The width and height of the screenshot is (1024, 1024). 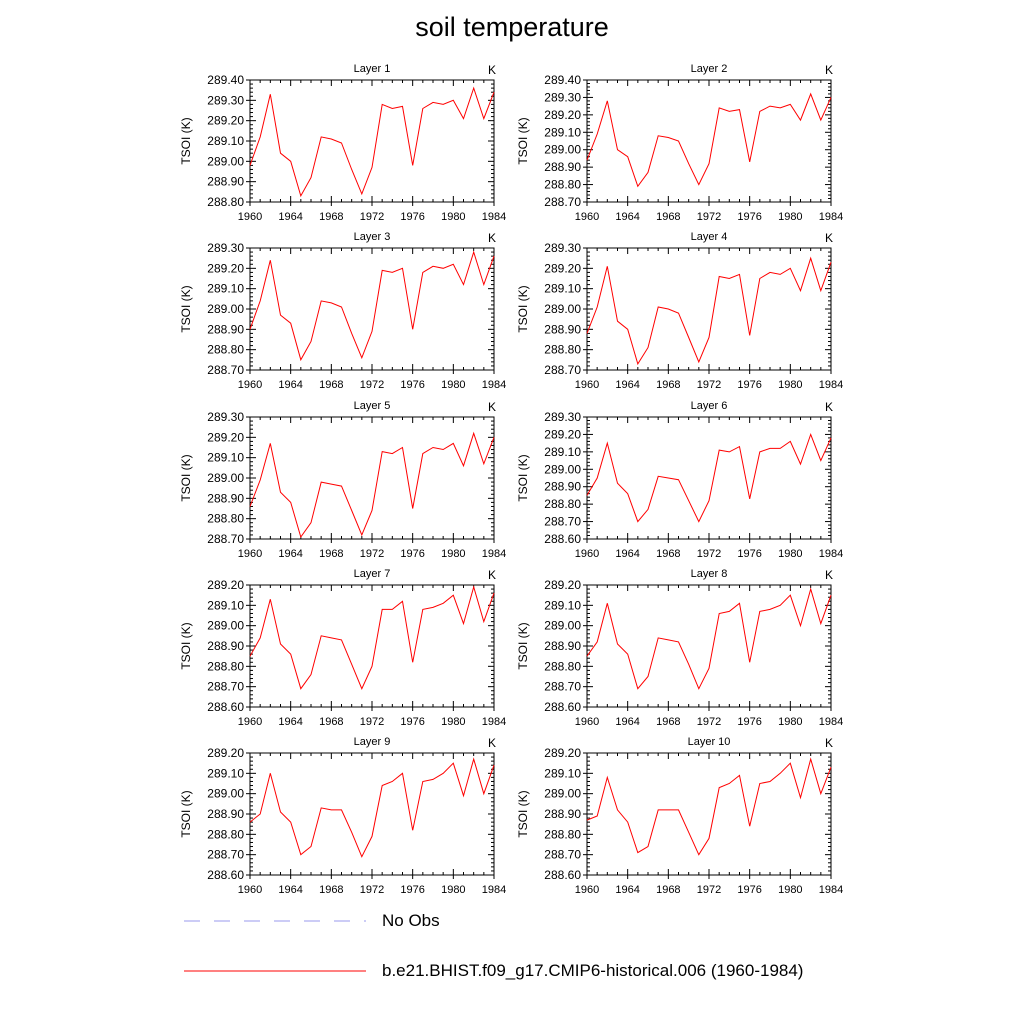 I want to click on y-tick-label: 289.40, so click(x=562, y=80).